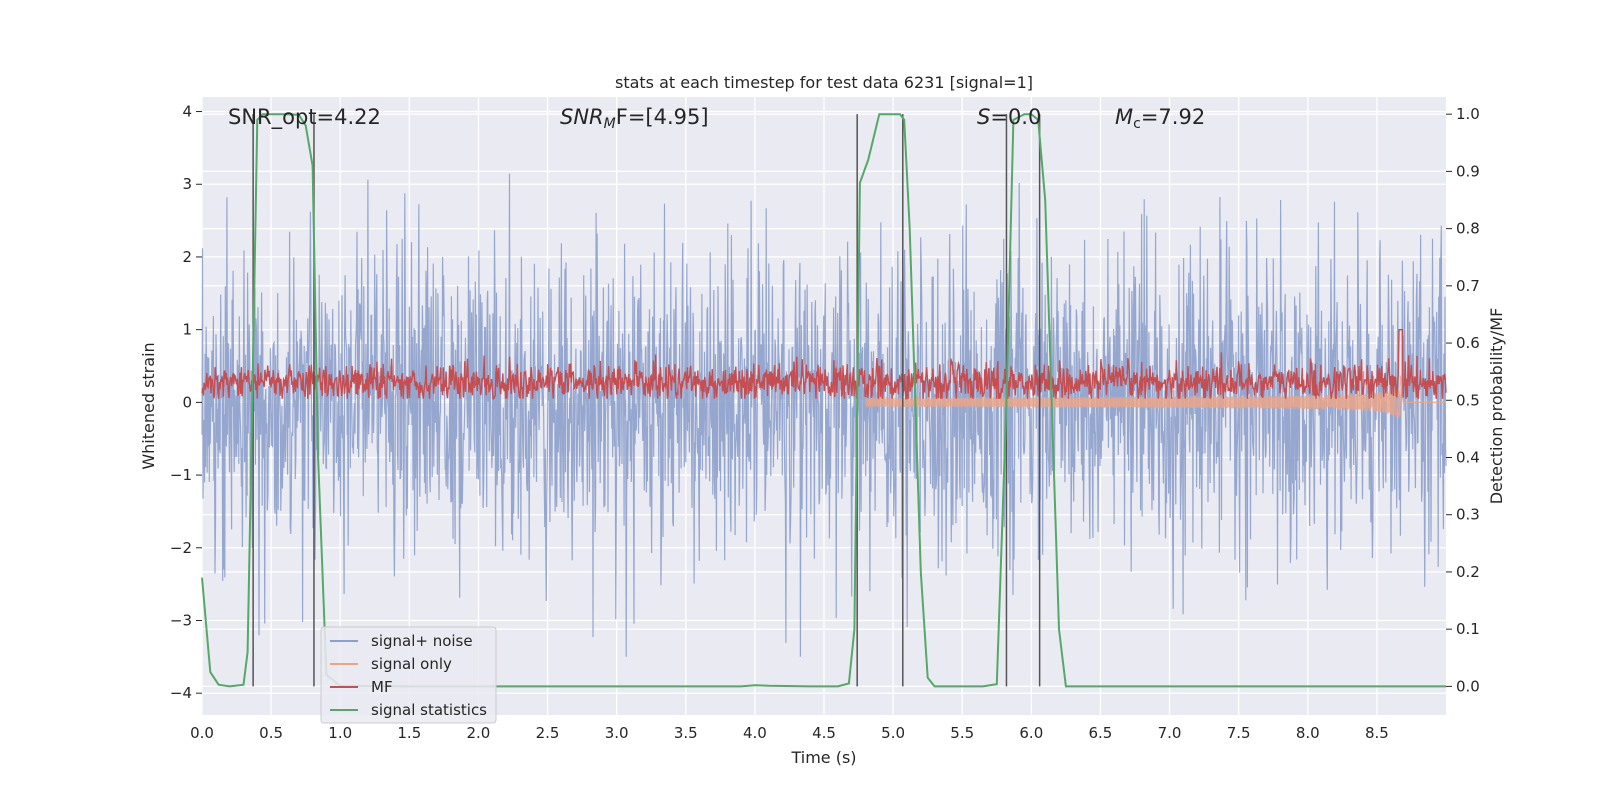 This screenshot has height=800, width=1600. I want to click on y-left-tick-labels: −4 −3 −2 −1 0 1 2 3 4, so click(186, 402).